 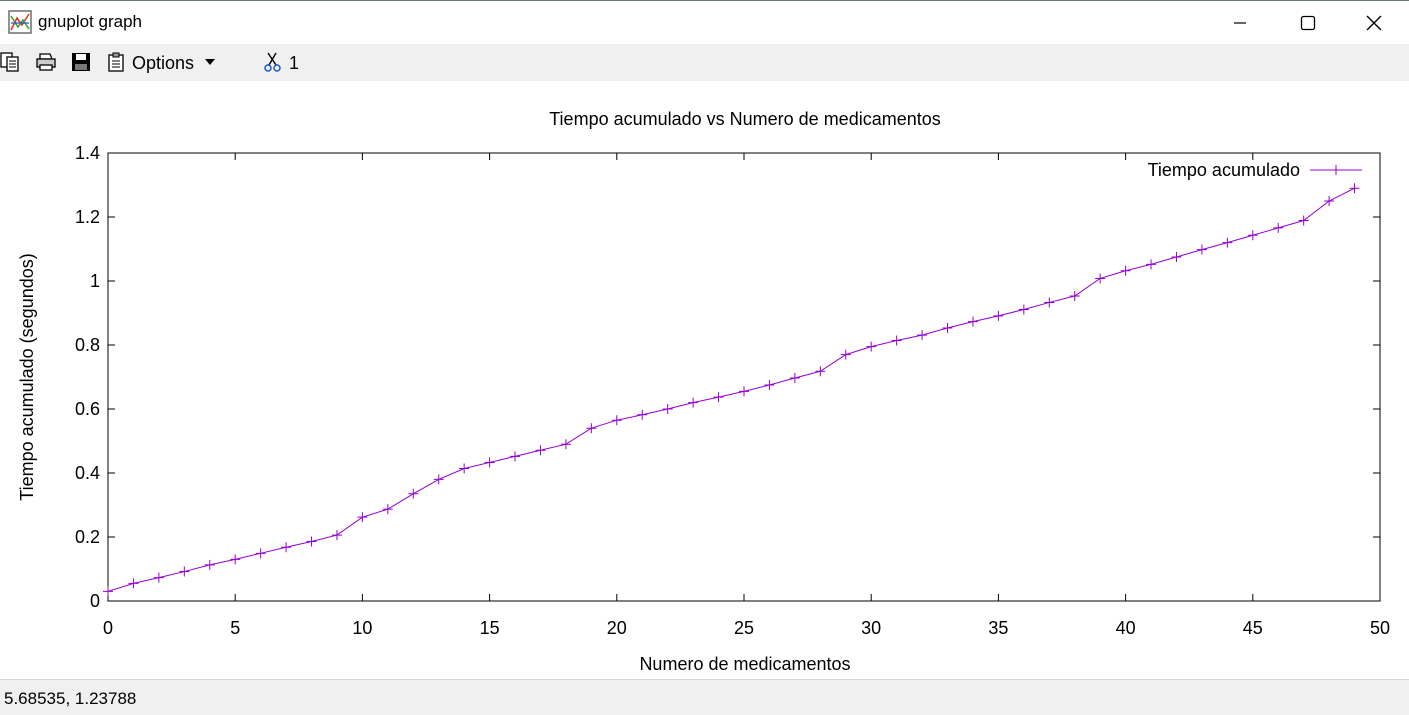 I want to click on y-tick-label: 0.6, so click(x=87, y=409).